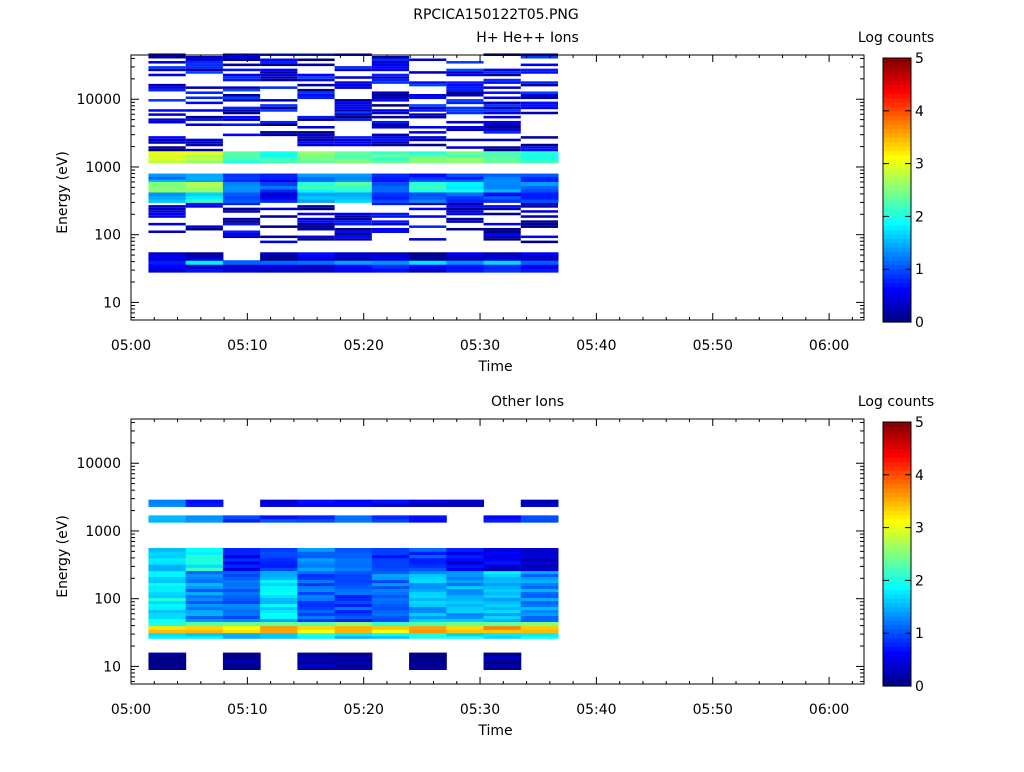  What do you see at coordinates (919, 112) in the screenshot?
I see `colorbar-tick-label: 4` at bounding box center [919, 112].